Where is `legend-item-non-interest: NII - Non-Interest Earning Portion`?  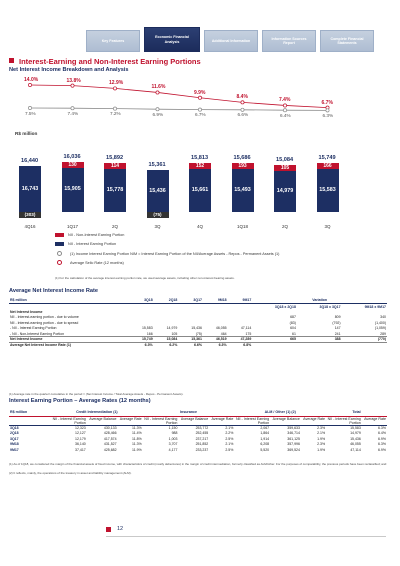 legend-item-non-interest: NII - Non-Interest Earning Portion is located at coordinates (89, 235).